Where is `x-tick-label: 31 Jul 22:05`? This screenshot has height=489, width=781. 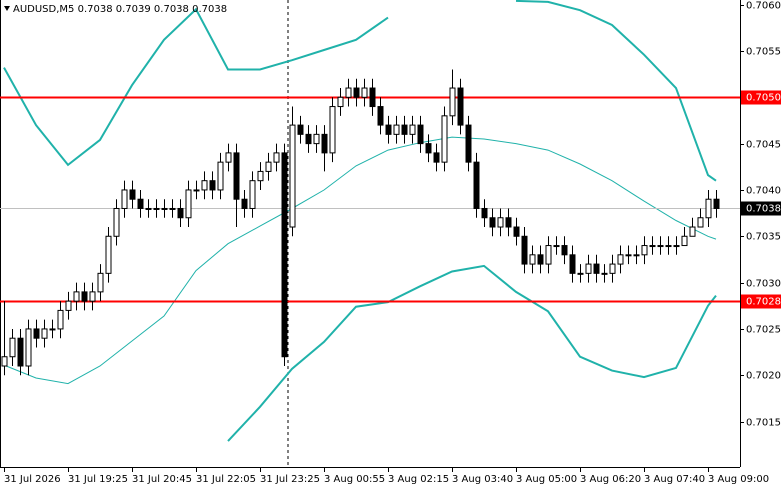
x-tick-label: 31 Jul 22:05 is located at coordinates (226, 479).